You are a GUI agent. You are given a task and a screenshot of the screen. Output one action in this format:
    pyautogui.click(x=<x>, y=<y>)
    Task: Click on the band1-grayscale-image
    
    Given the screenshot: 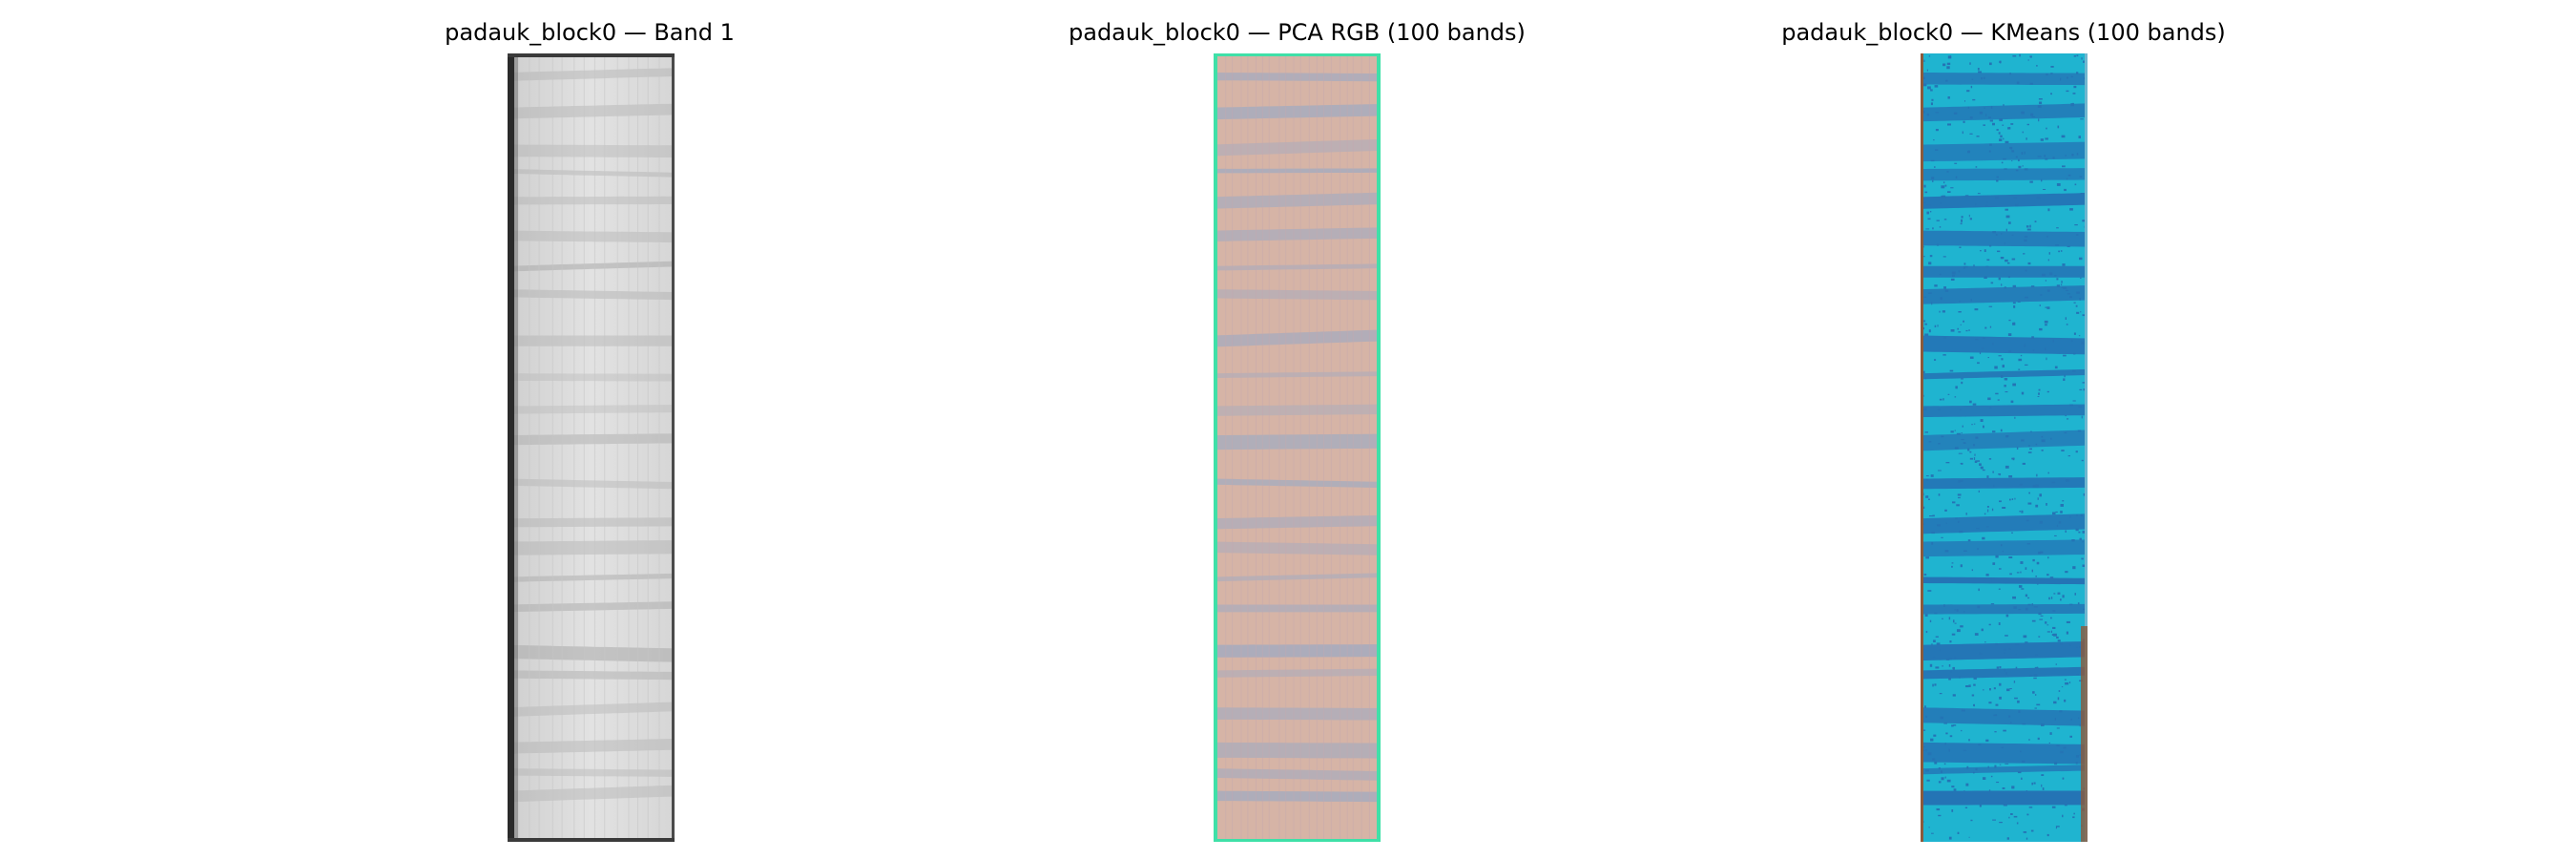 What is the action you would take?
    pyautogui.click(x=591, y=447)
    